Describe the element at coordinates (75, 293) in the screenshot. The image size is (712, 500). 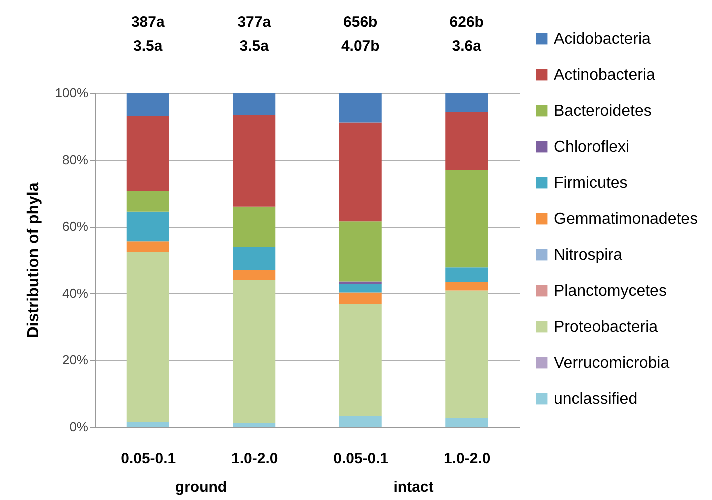
I see `y-tick-label: 40%` at that location.